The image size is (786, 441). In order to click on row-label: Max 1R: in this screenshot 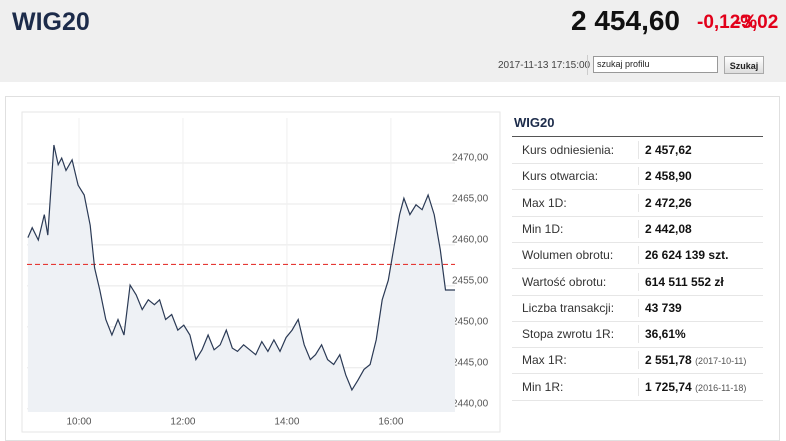, I will do `click(544, 360)`.